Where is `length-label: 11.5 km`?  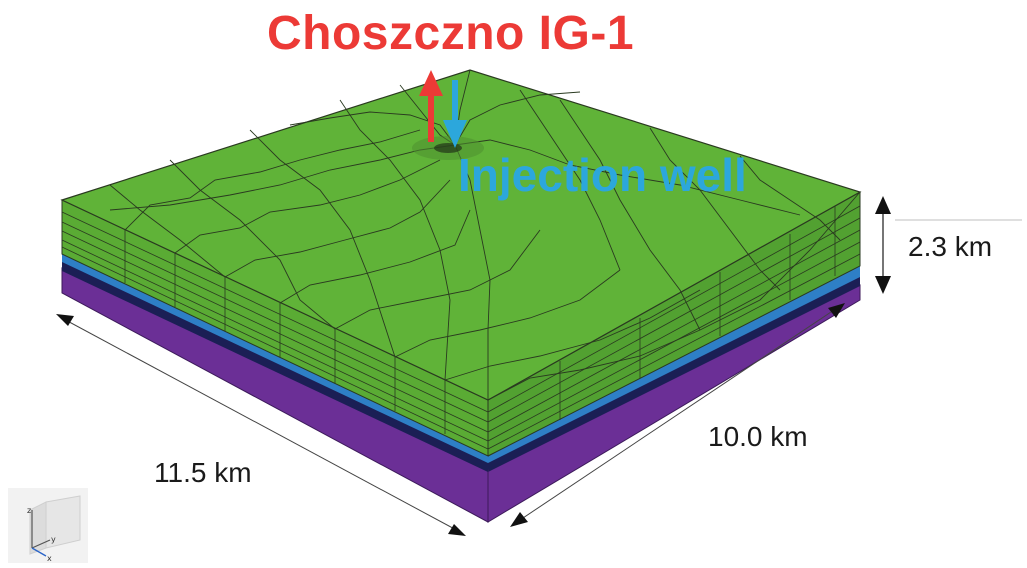 length-label: 11.5 km is located at coordinates (203, 472).